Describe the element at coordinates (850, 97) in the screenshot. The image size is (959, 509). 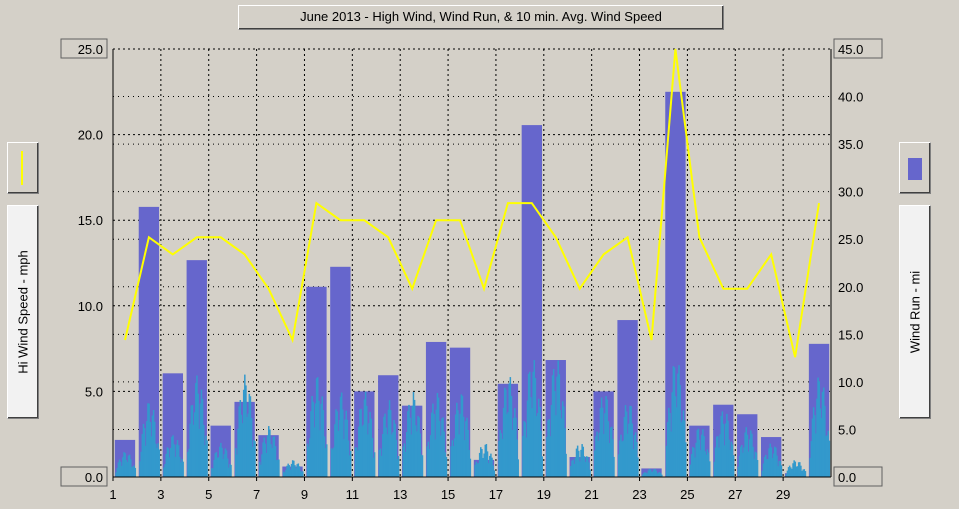
I see `right-tick-label: 40.0` at that location.